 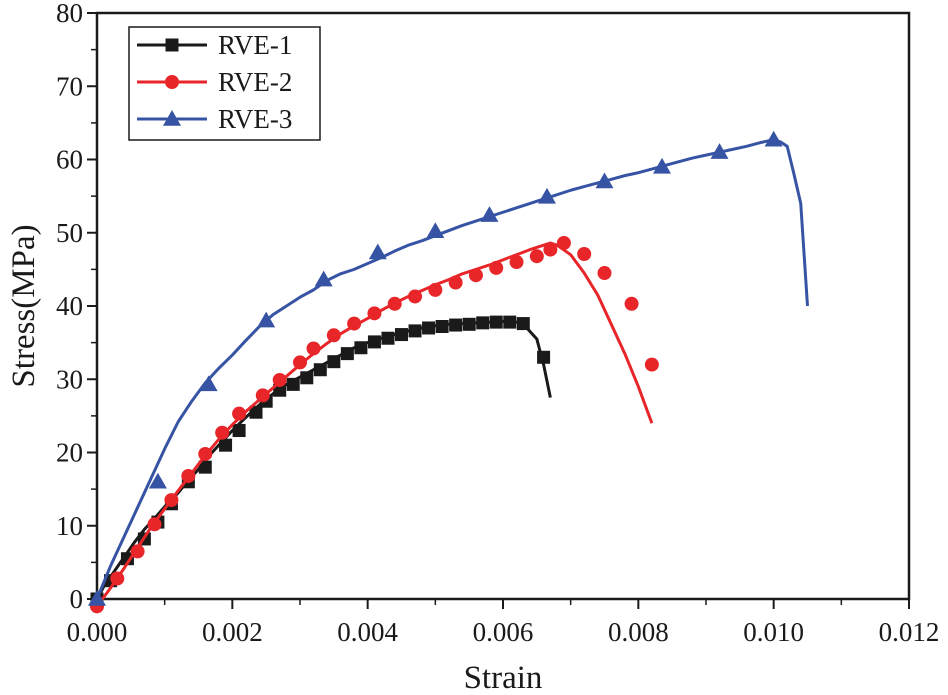 I want to click on y-tick-label: 50, so click(x=69, y=233).